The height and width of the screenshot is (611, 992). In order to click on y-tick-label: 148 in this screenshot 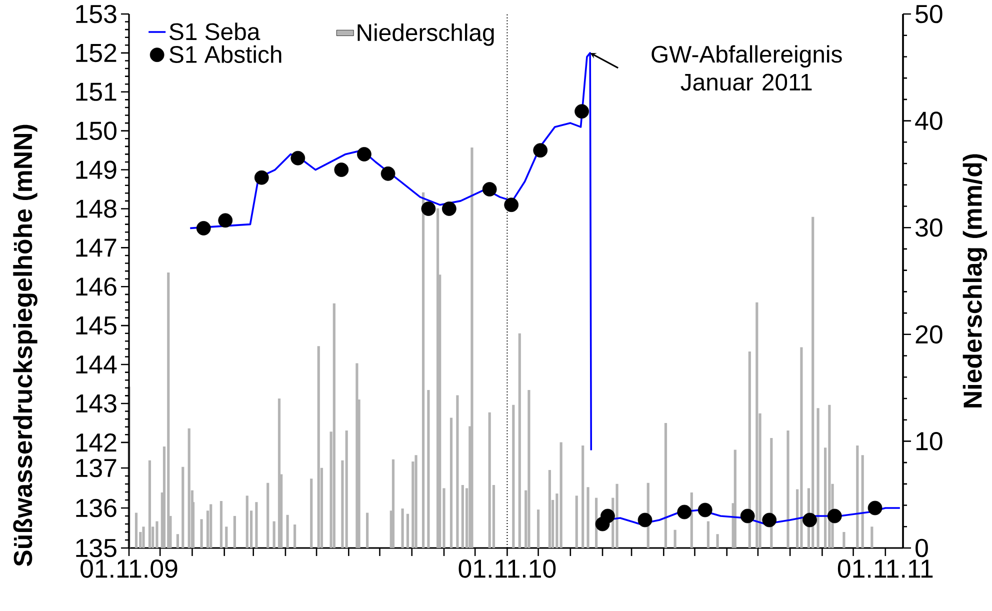, I will do `click(96, 209)`.